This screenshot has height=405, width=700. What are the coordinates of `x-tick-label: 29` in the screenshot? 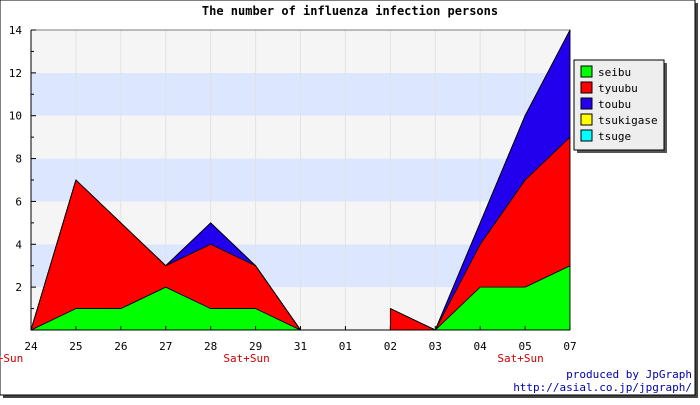 It's located at (255, 346).